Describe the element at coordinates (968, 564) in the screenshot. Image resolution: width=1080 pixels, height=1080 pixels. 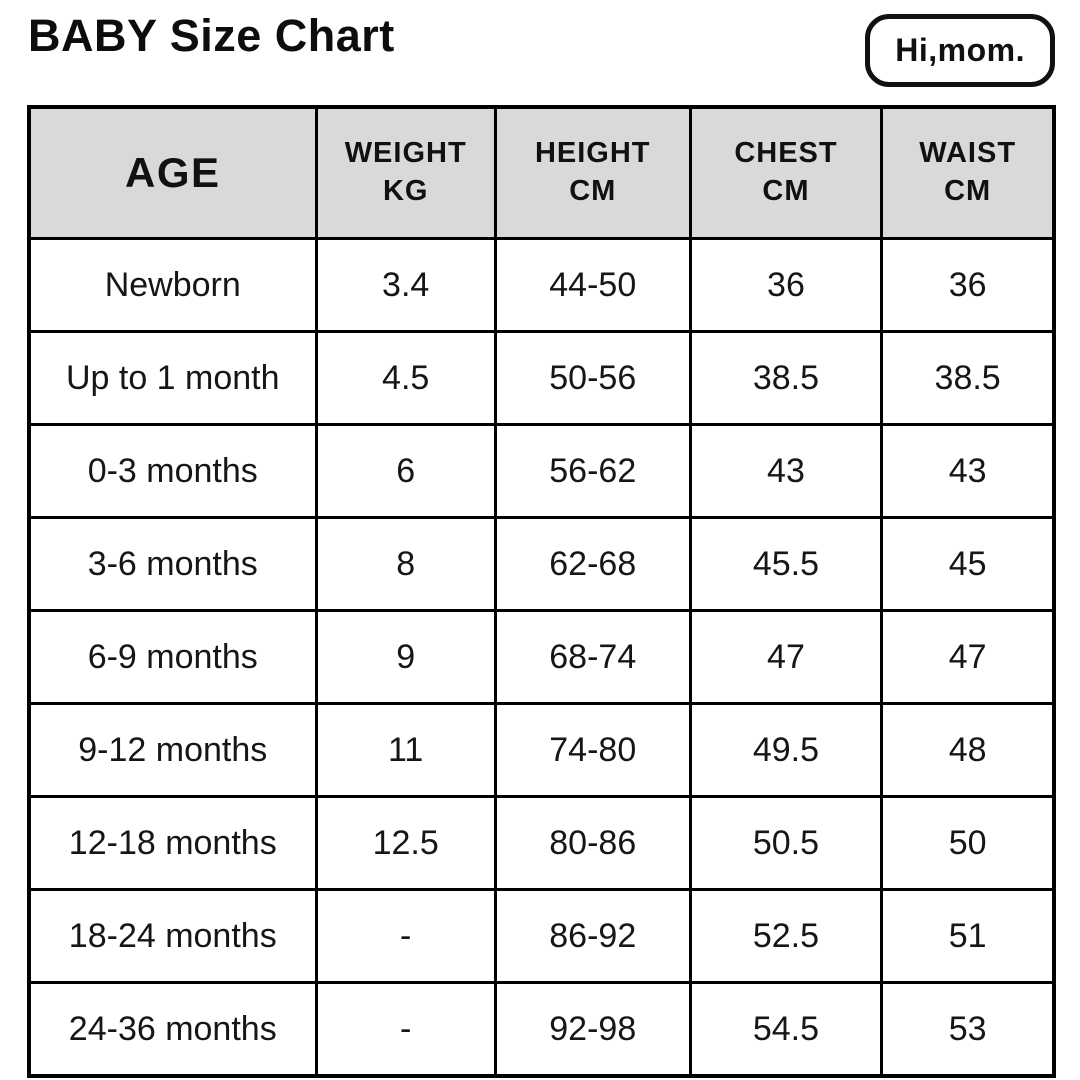
I see `cell-waist: 45` at that location.